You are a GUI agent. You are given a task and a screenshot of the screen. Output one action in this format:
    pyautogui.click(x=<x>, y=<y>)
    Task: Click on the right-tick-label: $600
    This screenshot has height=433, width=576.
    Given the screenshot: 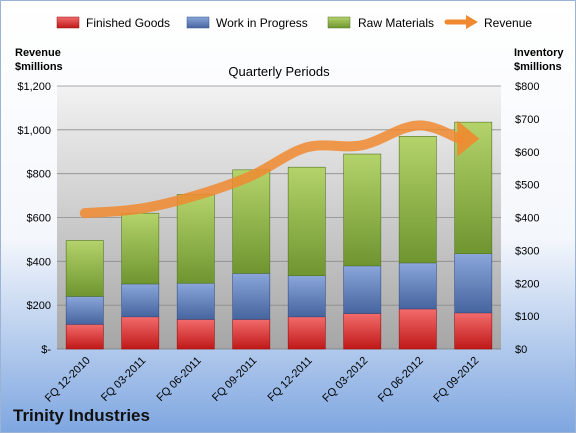 What is the action you would take?
    pyautogui.click(x=527, y=153)
    